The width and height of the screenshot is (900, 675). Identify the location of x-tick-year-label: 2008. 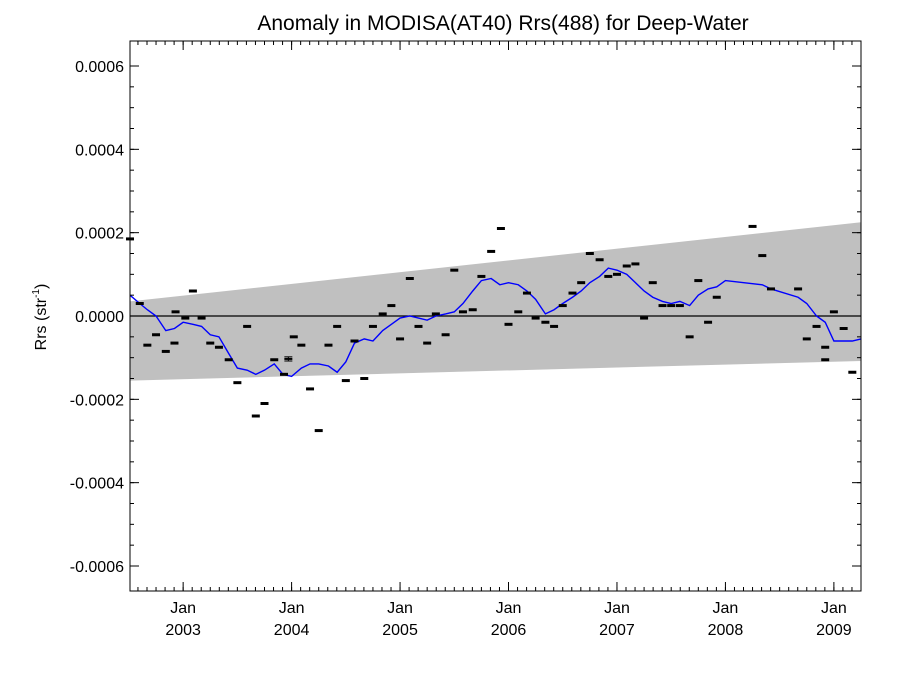
(726, 630).